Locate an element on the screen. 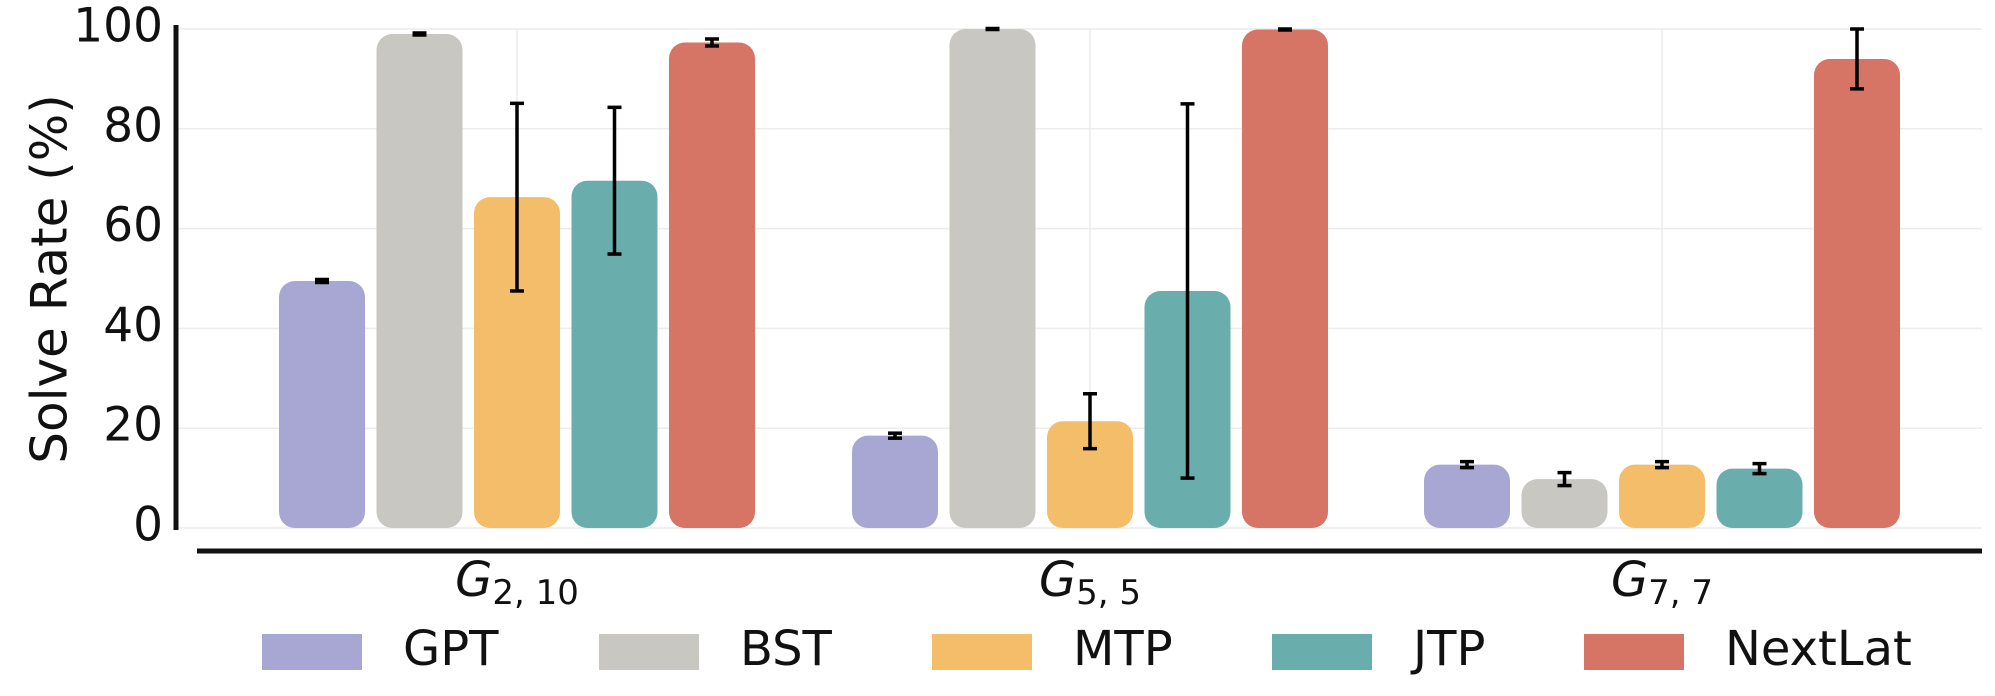  legend-swatch-bst is located at coordinates (649, 652).